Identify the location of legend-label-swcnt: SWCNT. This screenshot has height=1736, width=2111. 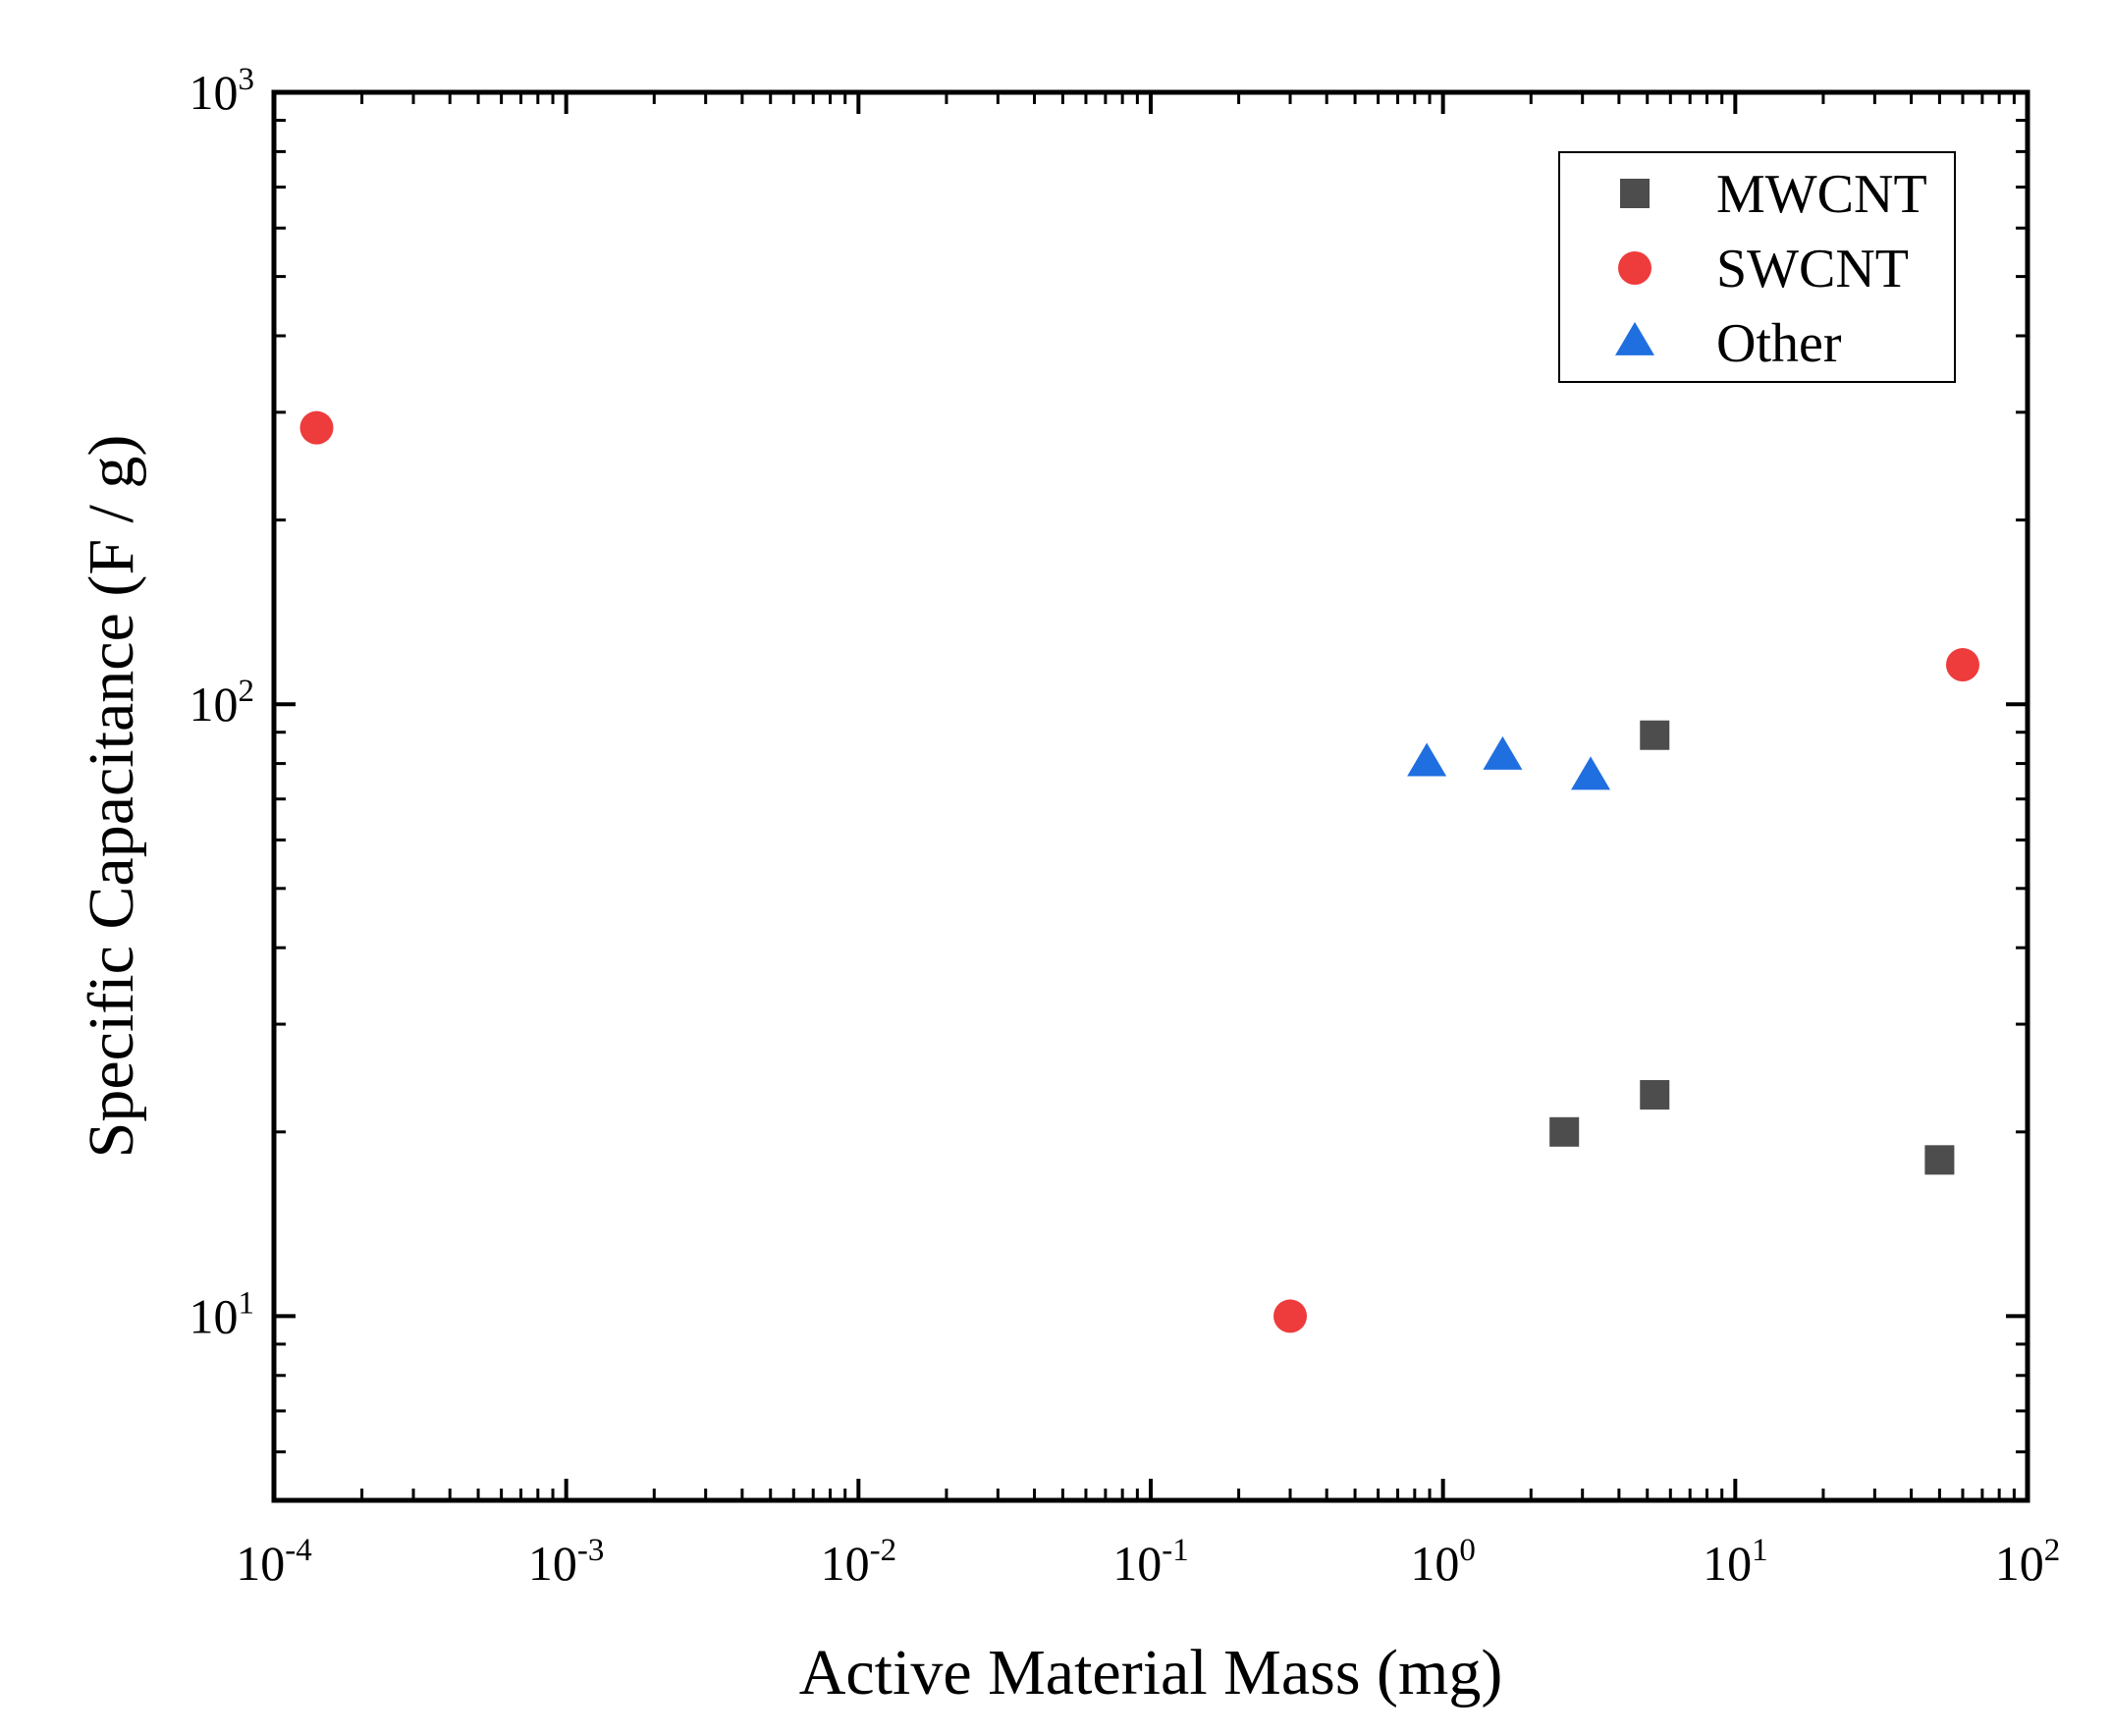
(1812, 269).